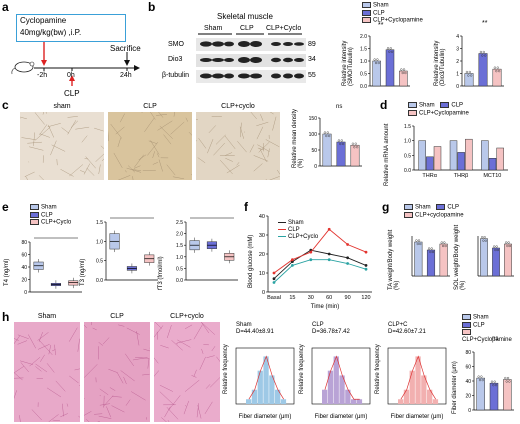 The width and height of the screenshot is (520, 424). Describe the element at coordinates (265, 417) in the screenshot. I see `hist-xlabel-sham: Fiber diameter (μm)` at that location.